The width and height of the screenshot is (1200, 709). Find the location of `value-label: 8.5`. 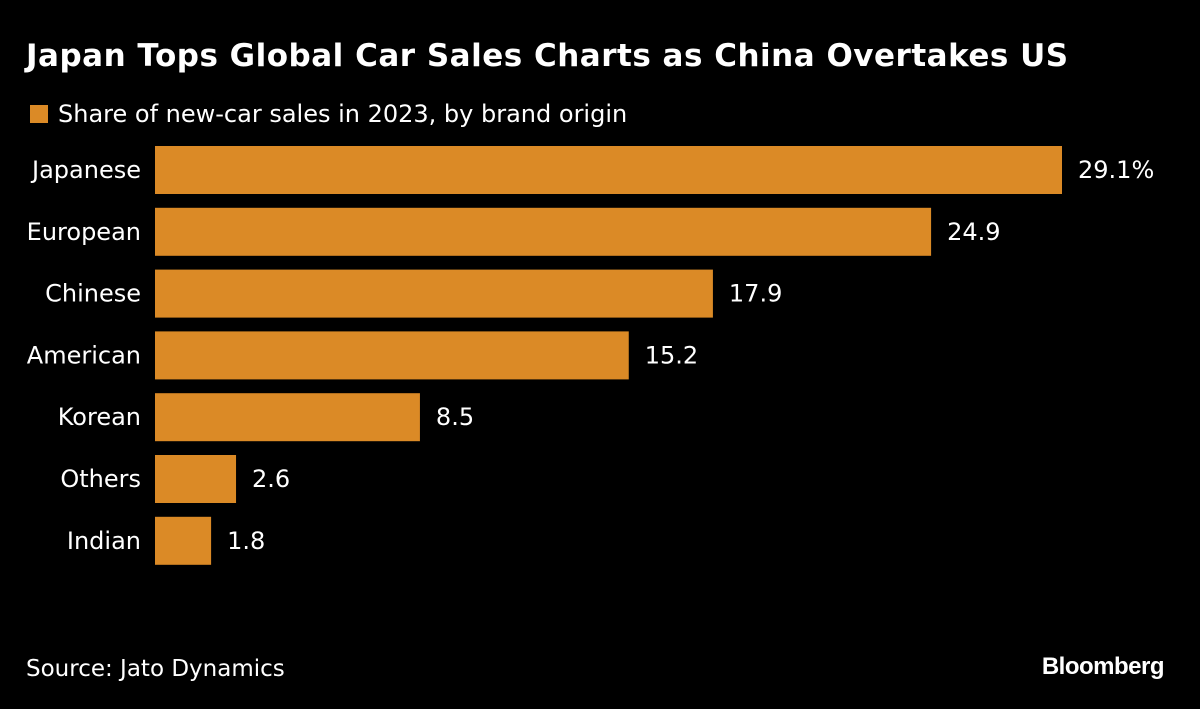

value-label: 8.5 is located at coordinates (455, 417).